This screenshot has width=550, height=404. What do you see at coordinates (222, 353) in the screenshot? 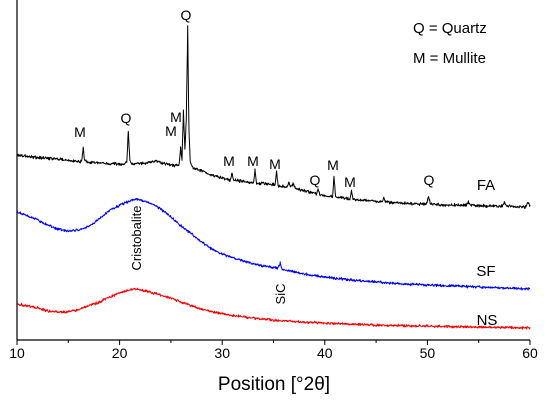
I see `x-tick-label-30: 30` at bounding box center [222, 353].